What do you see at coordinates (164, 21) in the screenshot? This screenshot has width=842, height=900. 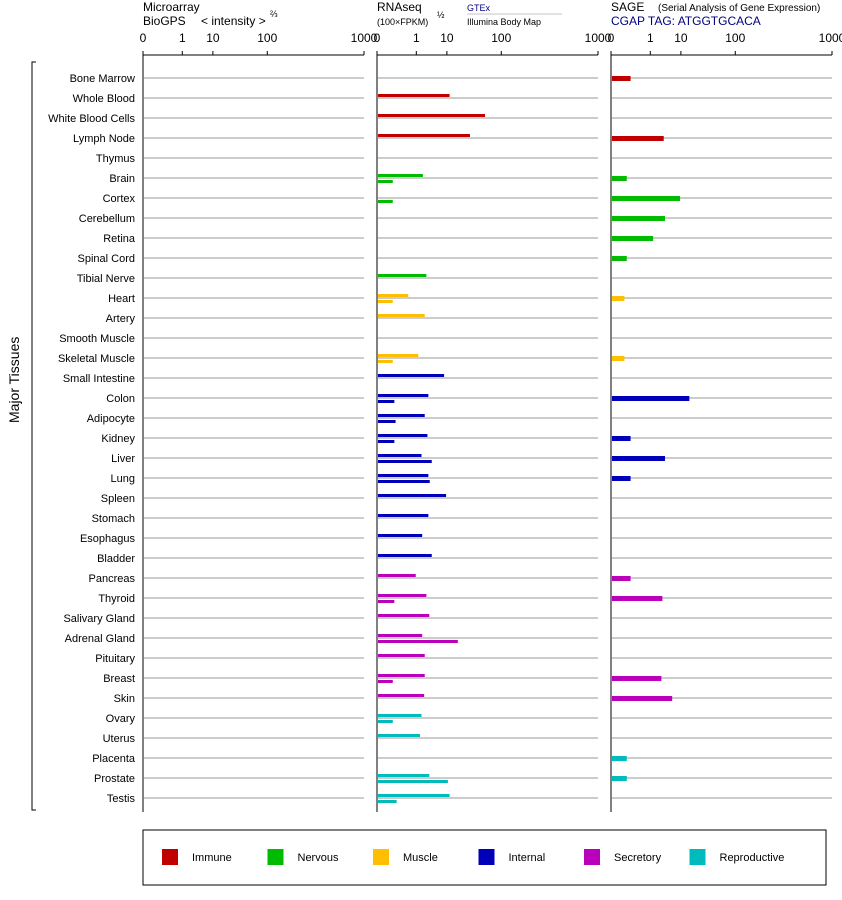 I see `microarray-source: BioGPS` at bounding box center [164, 21].